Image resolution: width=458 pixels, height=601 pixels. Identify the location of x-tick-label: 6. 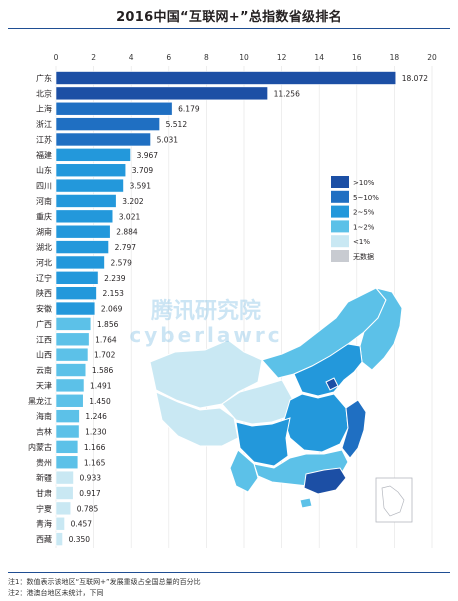
(168, 57).